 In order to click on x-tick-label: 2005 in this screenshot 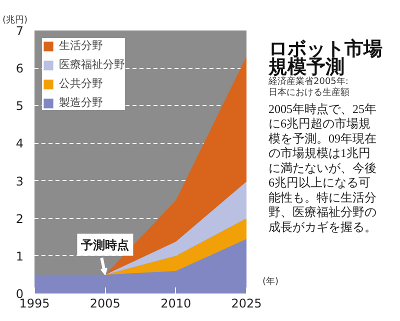, I will do `click(105, 303)`.